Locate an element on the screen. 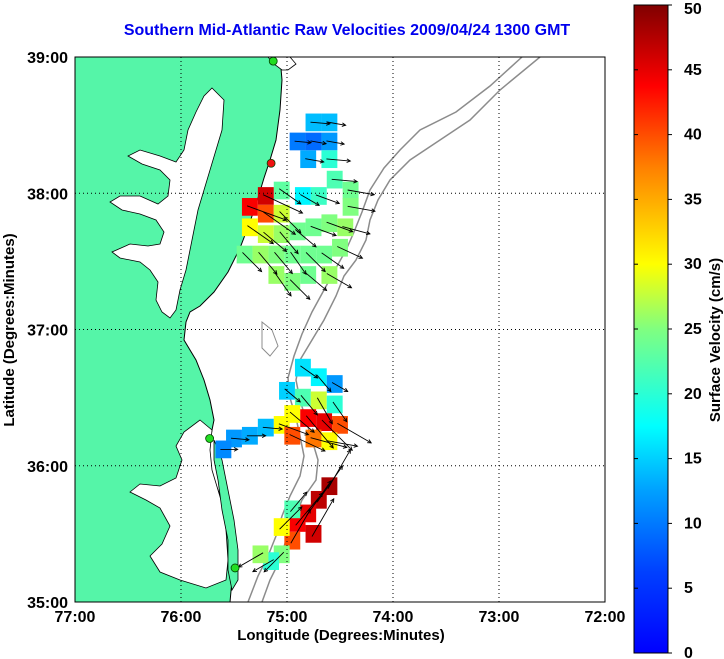  y-axis-label: Latitude (Degrees:Minutes) is located at coordinates (9, 329).